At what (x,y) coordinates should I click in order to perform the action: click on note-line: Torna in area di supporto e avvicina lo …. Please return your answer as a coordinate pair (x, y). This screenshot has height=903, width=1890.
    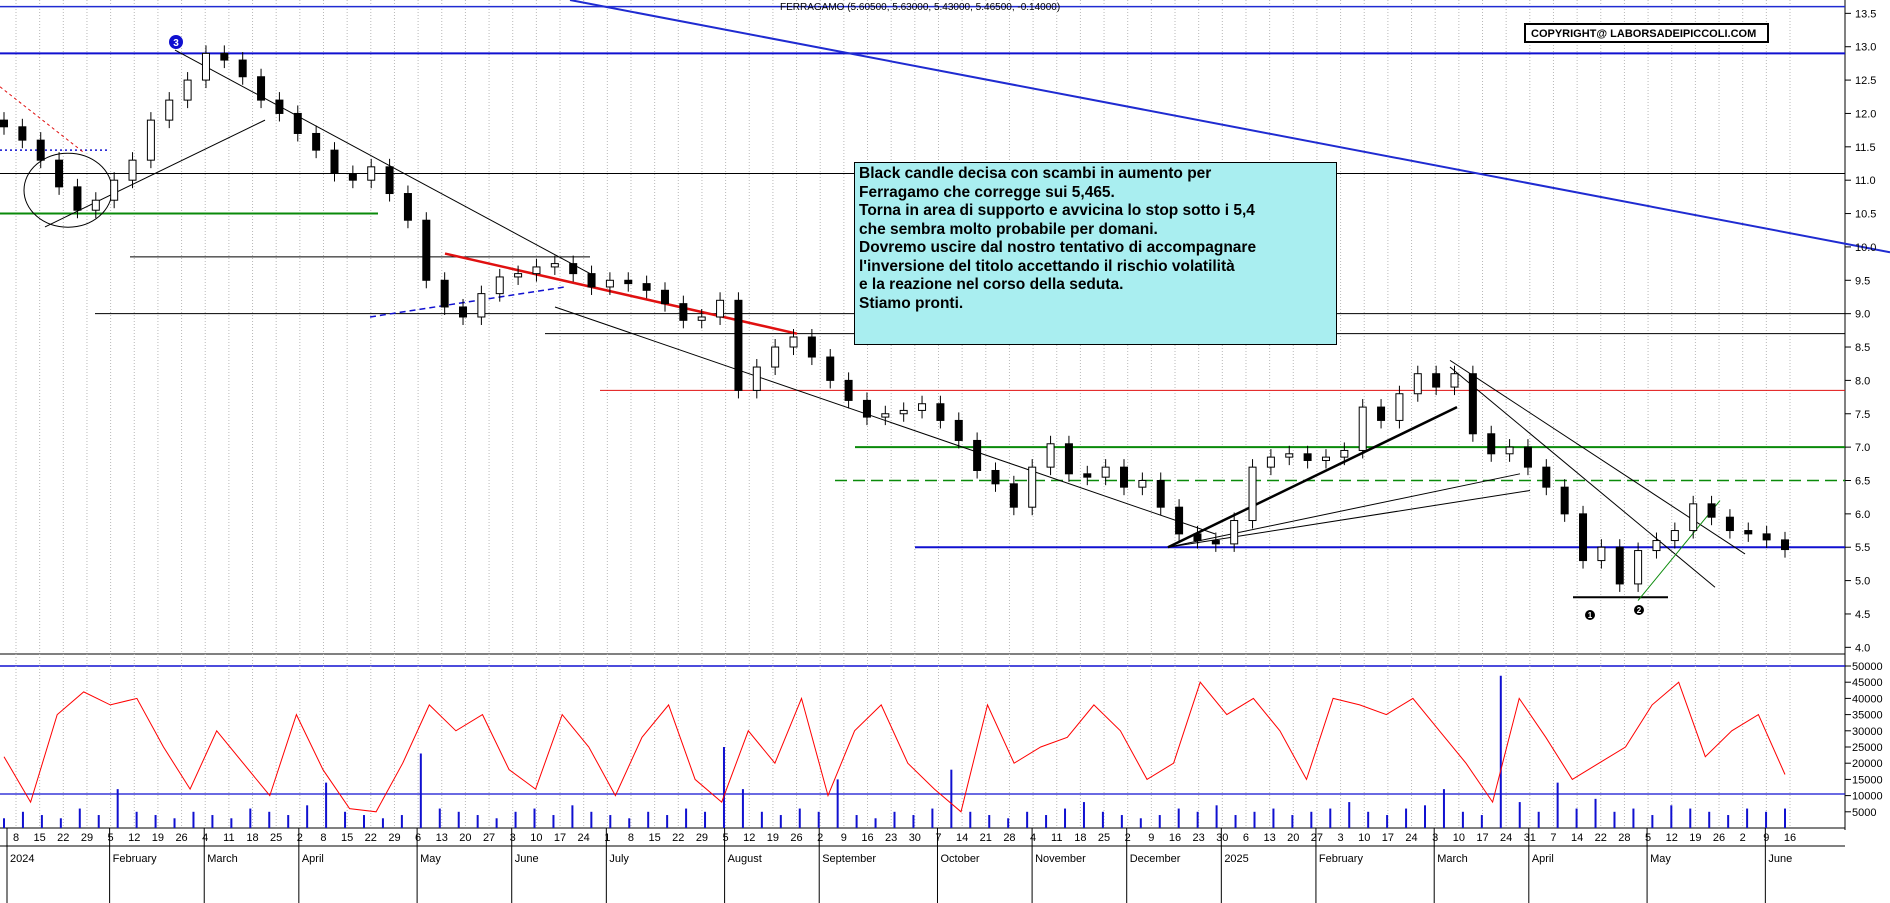
    Looking at the image, I should click on (1057, 210).